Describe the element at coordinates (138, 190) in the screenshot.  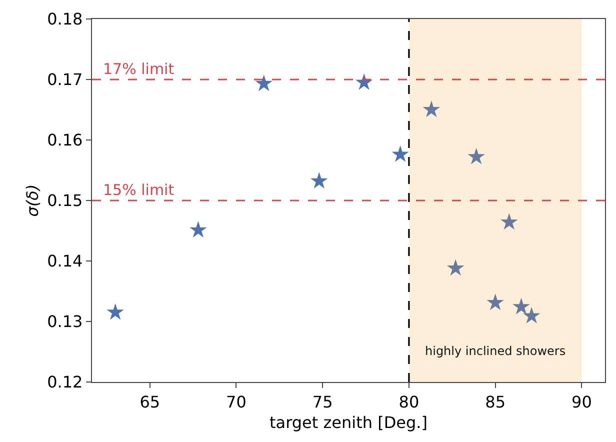
I see `ref-line-label: 15% limit` at that location.